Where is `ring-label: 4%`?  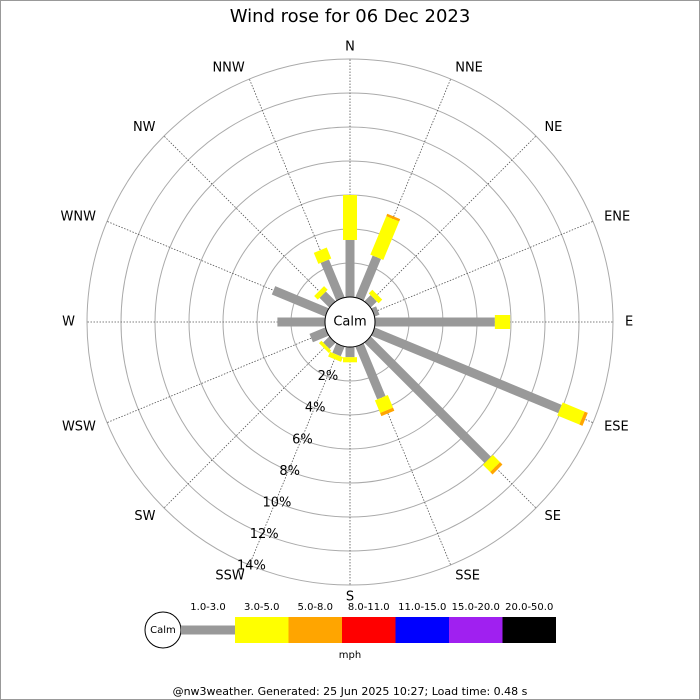
ring-label: 4% is located at coordinates (315, 408).